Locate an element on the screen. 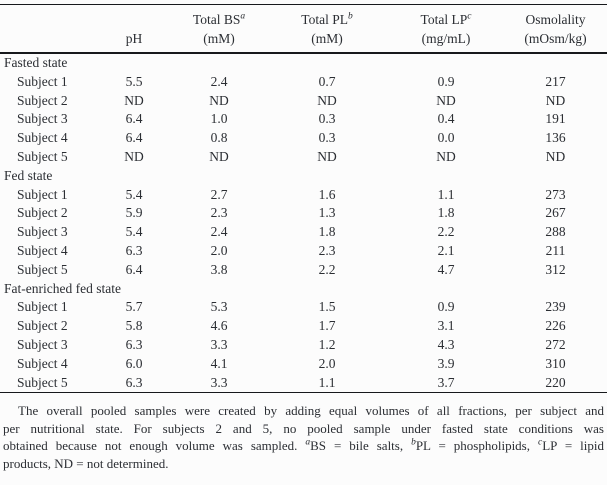 Image resolution: width=607 pixels, height=485 pixels. column-header-total-pl: Total PLb (mM) is located at coordinates (327, 29).